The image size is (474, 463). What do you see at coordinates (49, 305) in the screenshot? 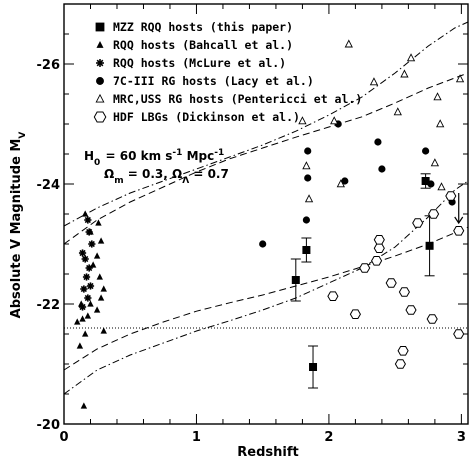
I see `y-tick-label: -22` at bounding box center [49, 305].